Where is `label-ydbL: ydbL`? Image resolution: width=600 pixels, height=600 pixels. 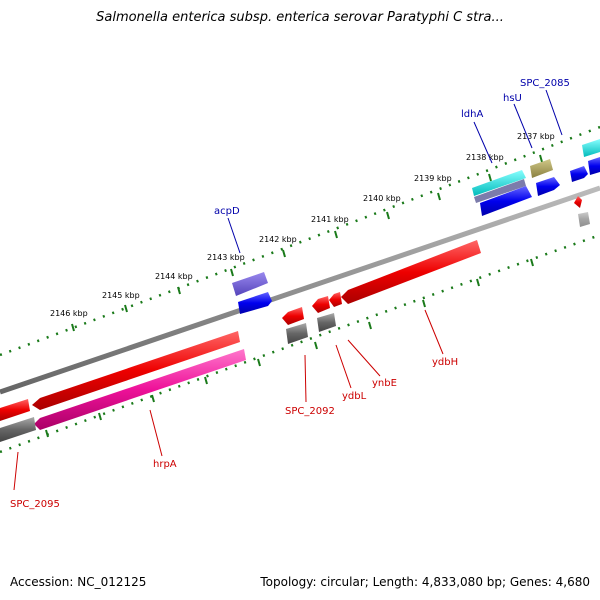
label-ydbL: ydbL is located at coordinates (354, 396).